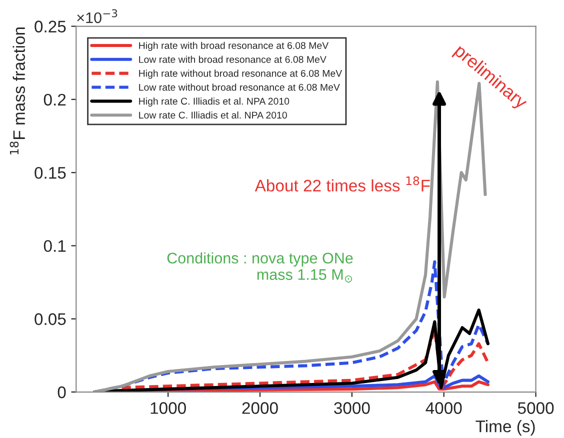 This screenshot has width=564, height=438. Describe the element at coordinates (213, 115) in the screenshot. I see `legend-label: Low rate C. Illiadis et al. NPA 2010` at that location.